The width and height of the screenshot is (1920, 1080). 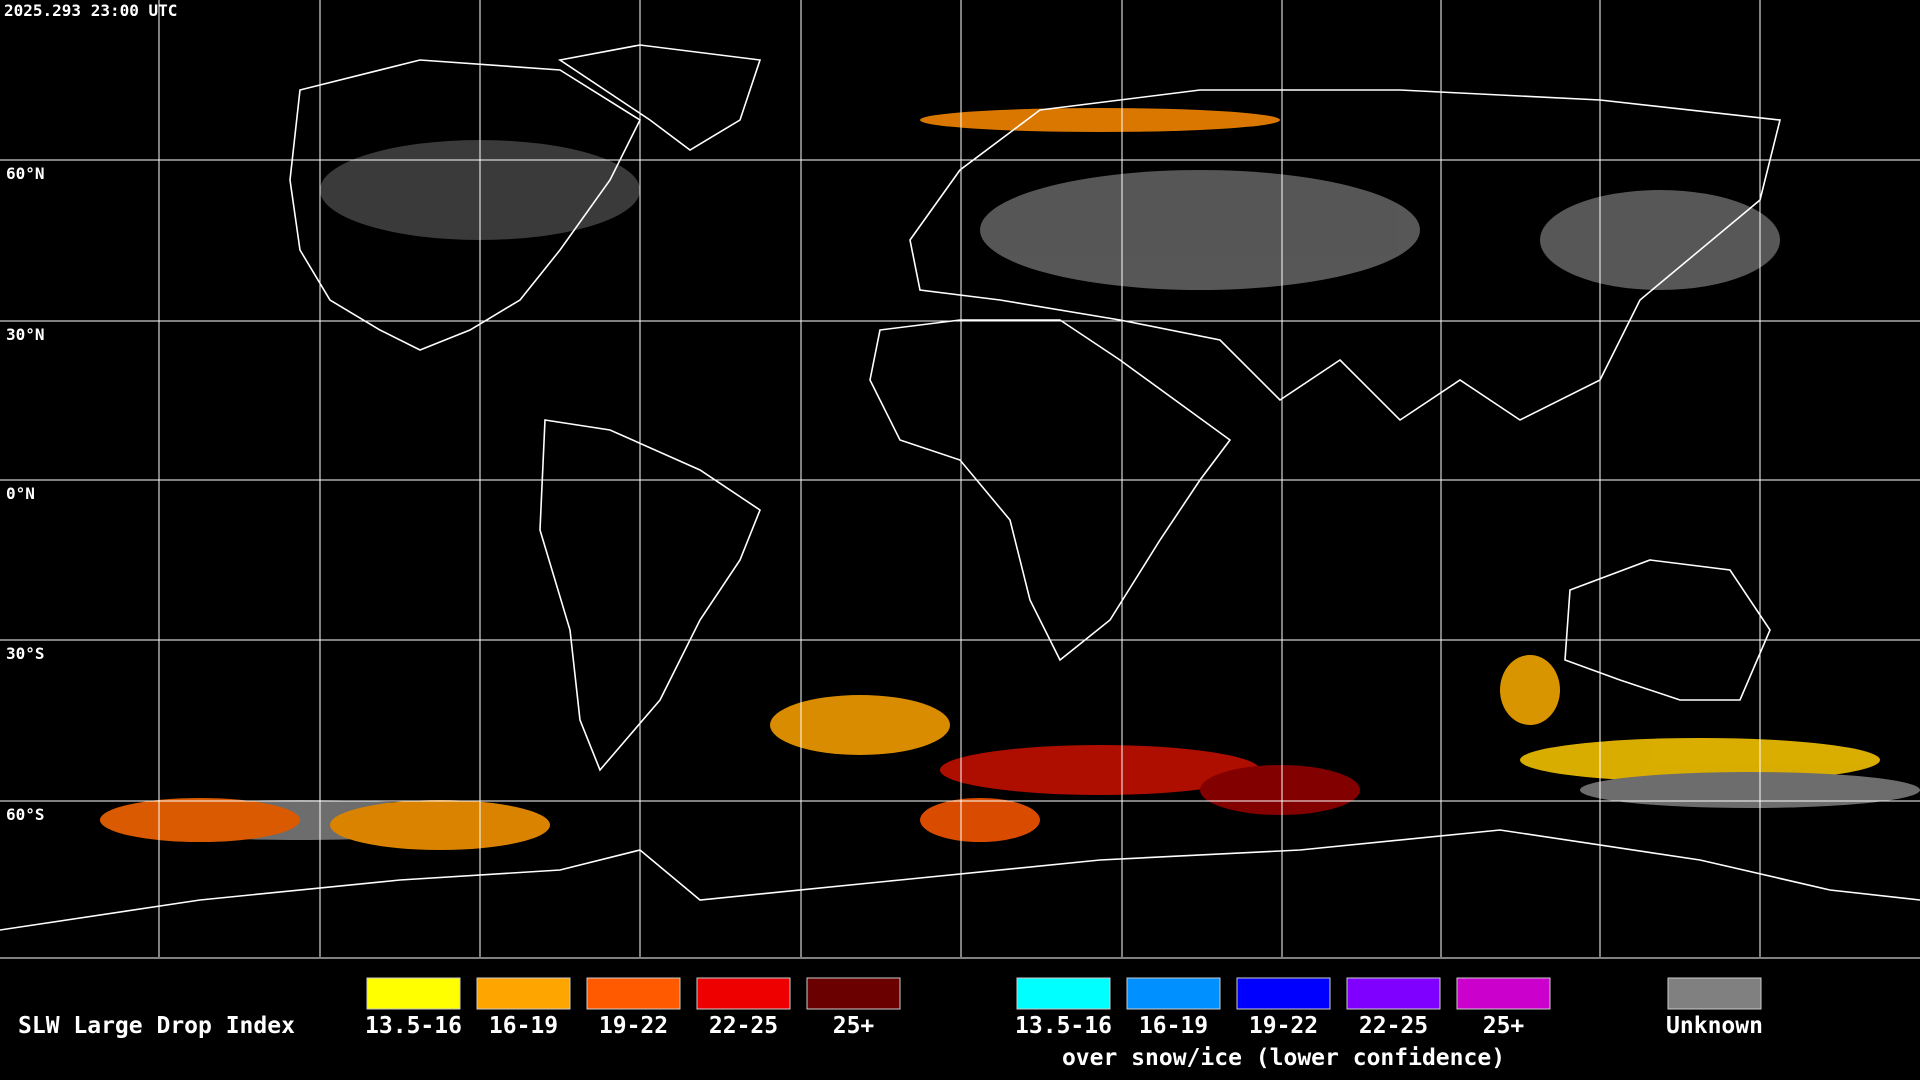 I want to click on legend-caption: over snow/ice (lower confidence), so click(x=1283, y=1058).